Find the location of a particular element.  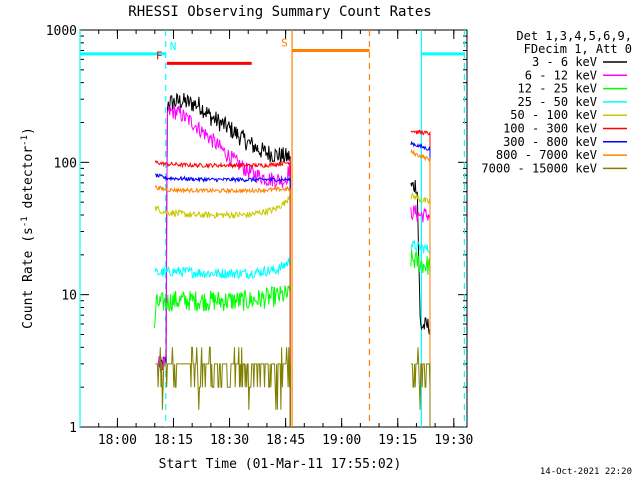

flag-label-F: F is located at coordinates (159, 55).